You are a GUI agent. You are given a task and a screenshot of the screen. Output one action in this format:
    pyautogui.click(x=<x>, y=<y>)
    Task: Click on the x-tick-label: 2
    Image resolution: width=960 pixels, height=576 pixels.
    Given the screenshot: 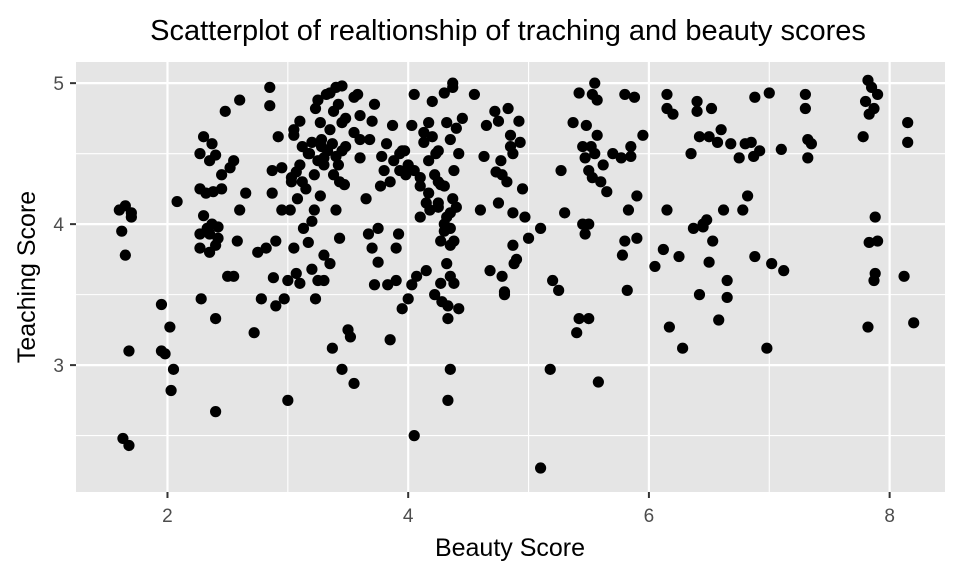 What is the action you would take?
    pyautogui.click(x=167, y=516)
    